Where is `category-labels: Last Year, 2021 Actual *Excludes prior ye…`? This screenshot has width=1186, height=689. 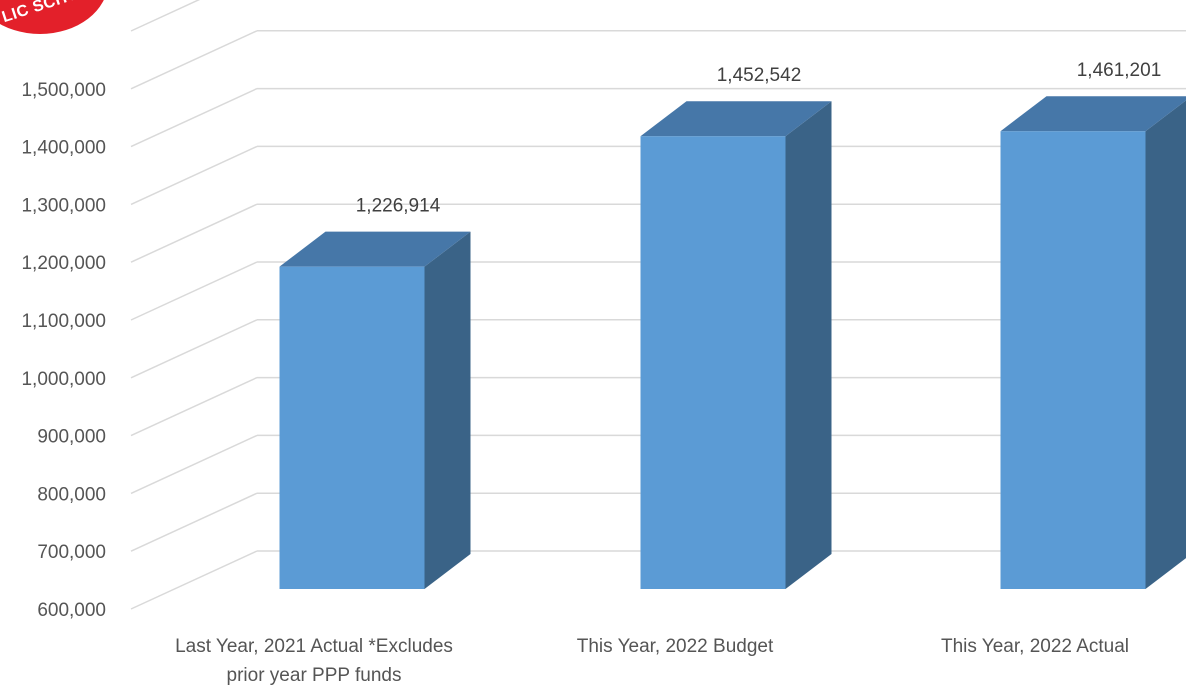 category-labels: Last Year, 2021 Actual *Excludes prior ye… is located at coordinates (652, 661).